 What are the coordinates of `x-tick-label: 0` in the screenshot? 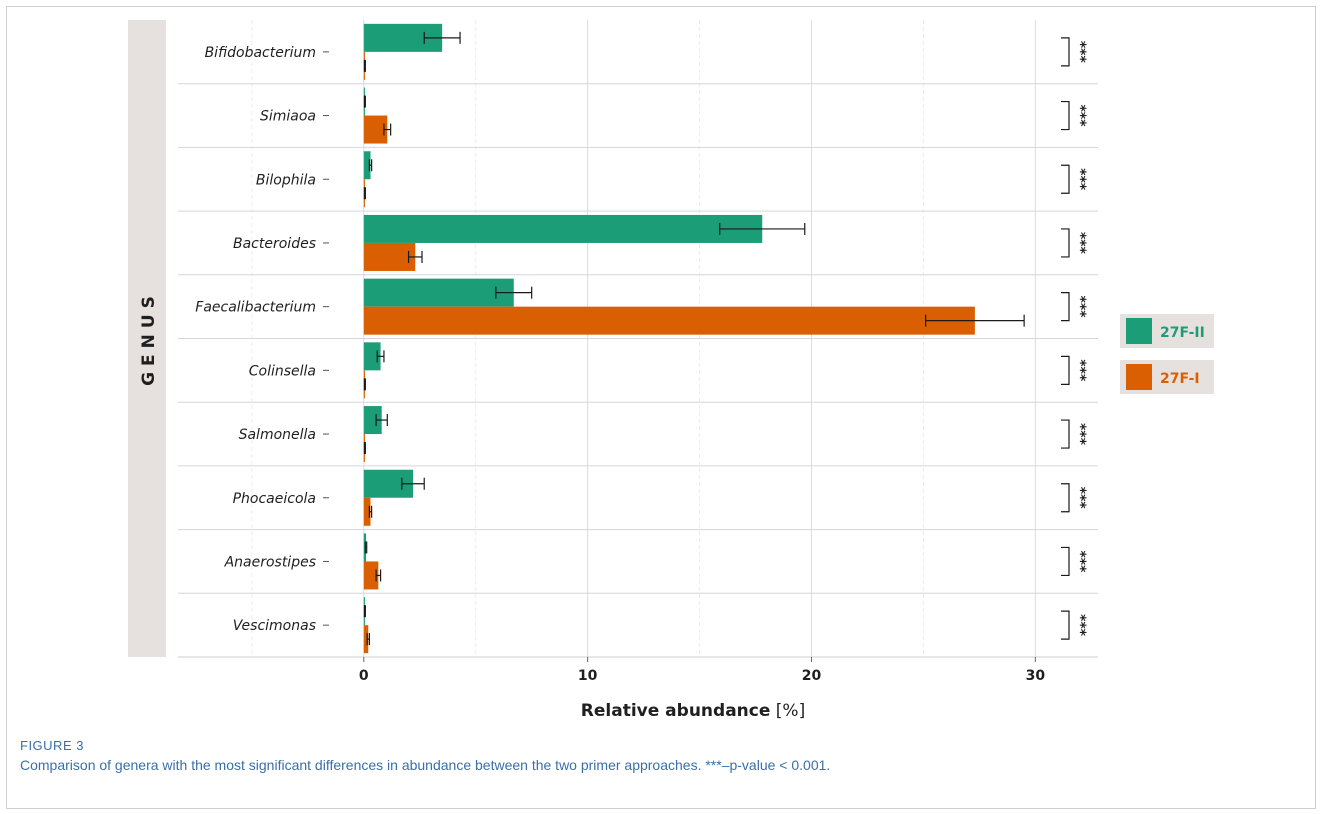 It's located at (364, 676).